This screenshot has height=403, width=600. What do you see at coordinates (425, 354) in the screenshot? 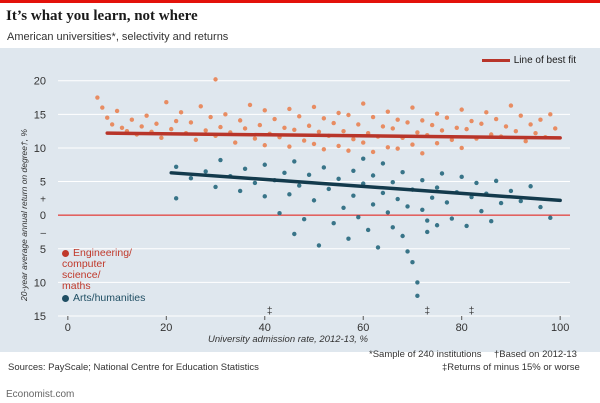
I see `footnote-sample: *Sample of 240 institutions` at bounding box center [425, 354].